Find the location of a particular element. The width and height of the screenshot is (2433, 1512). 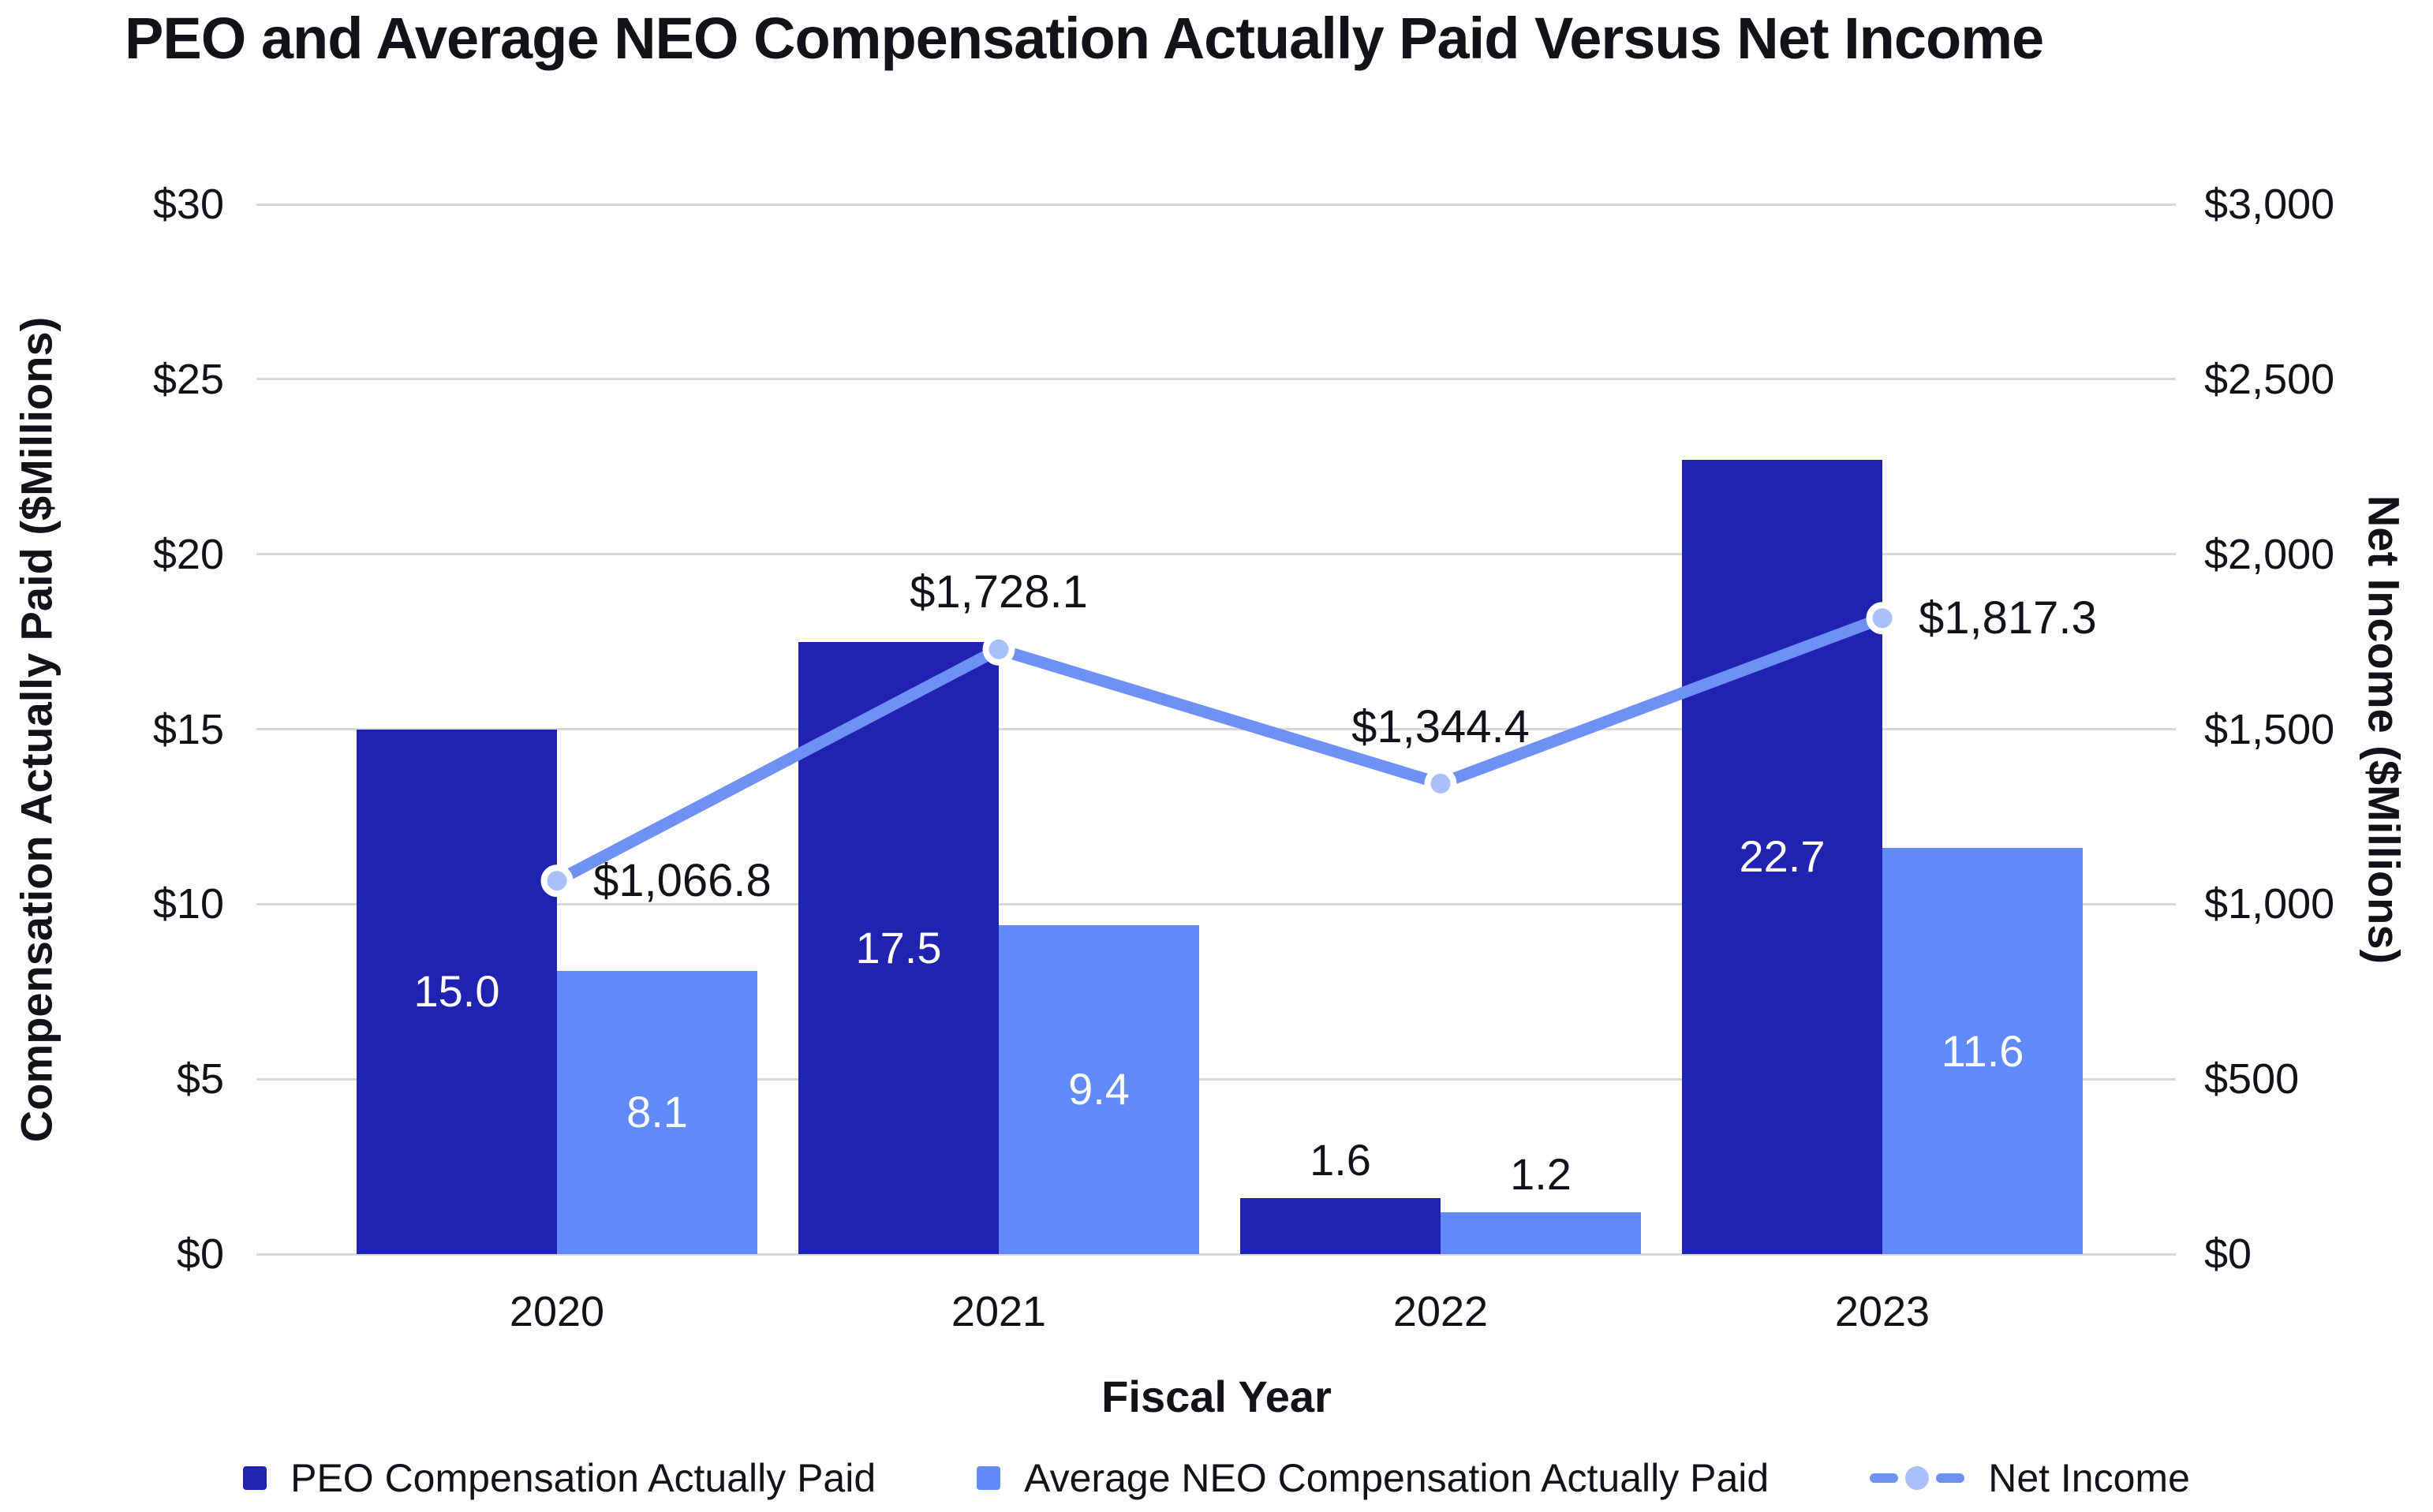

right-tick-label: $500 is located at coordinates (2252, 1079).